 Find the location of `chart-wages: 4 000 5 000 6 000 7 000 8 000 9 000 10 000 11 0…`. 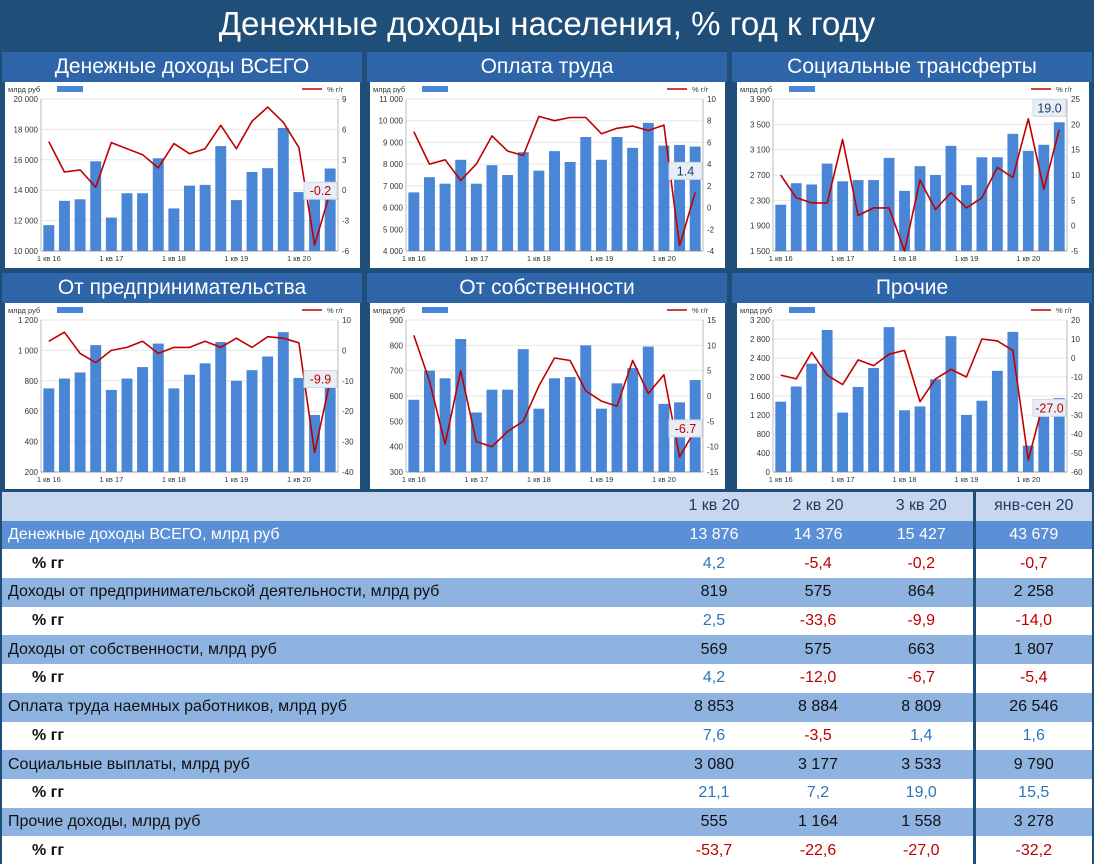

chart-wages: 4 000 5 000 6 000 7 000 8 000 9 000 10 000 11 0… is located at coordinates (547, 175).